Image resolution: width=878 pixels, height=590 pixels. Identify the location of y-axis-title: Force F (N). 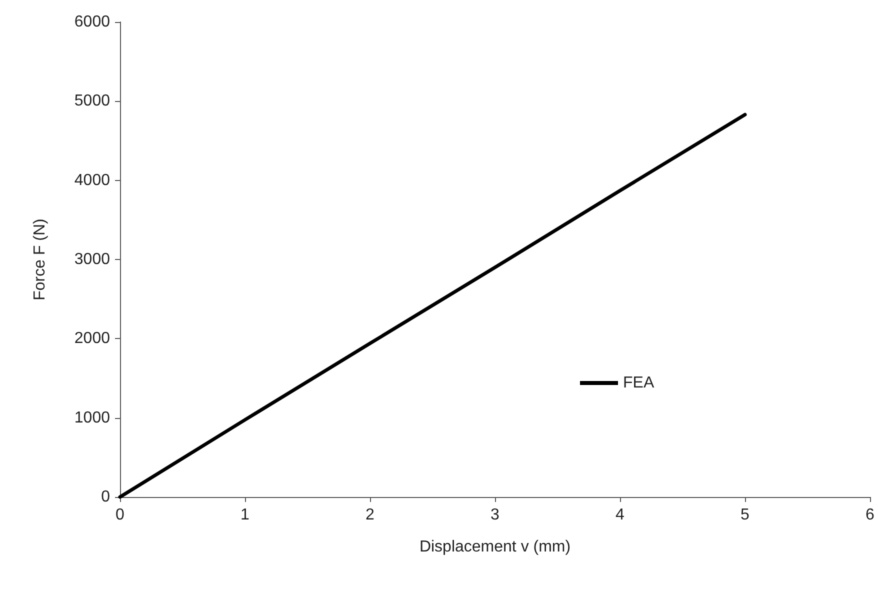
(40, 259).